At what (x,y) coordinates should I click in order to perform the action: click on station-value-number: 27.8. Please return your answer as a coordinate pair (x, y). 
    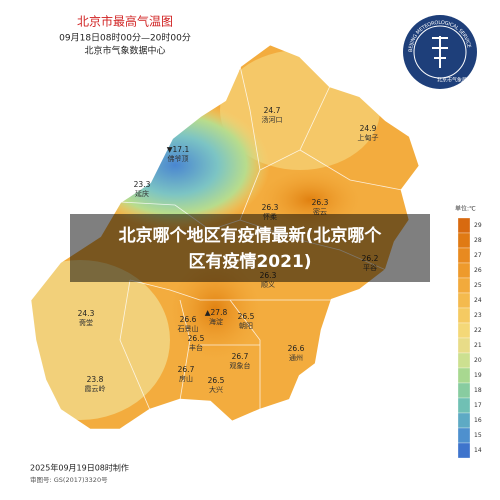
    Looking at the image, I should click on (219, 312).